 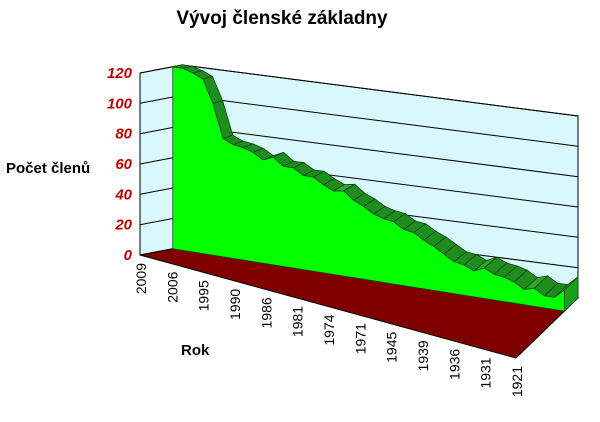 I want to click on x-axis-label: Rok, so click(x=195, y=350).